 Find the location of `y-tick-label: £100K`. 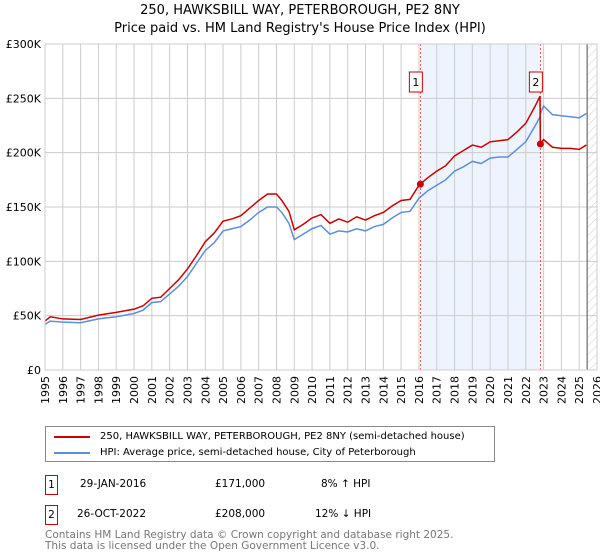

y-tick-label: £100K is located at coordinates (24, 261).